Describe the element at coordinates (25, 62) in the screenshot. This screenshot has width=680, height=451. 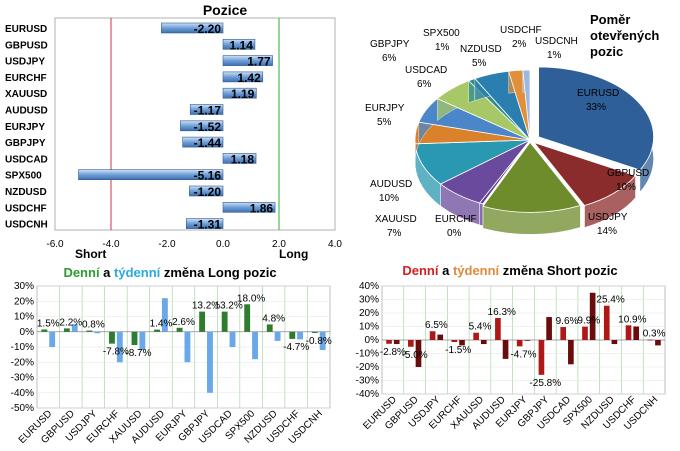
I see `category-label: USDJPY` at that location.